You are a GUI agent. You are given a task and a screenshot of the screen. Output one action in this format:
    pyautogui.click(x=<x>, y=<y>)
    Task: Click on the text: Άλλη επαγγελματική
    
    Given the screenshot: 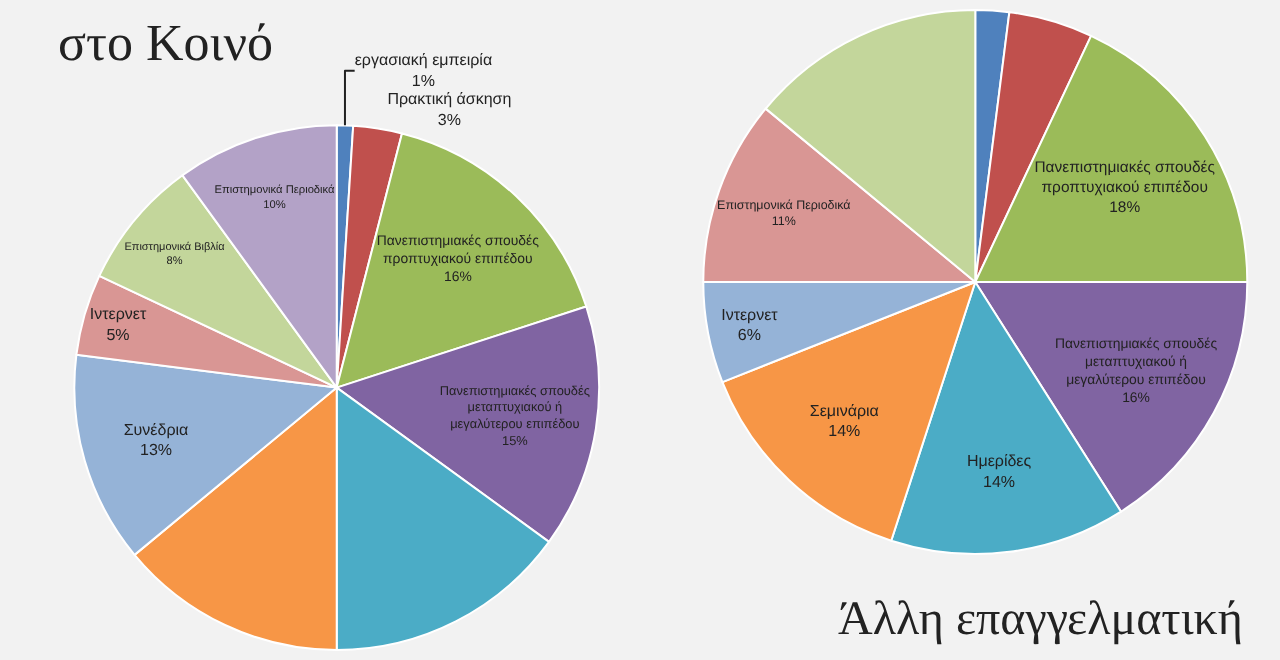 What is the action you would take?
    pyautogui.click(x=1040, y=620)
    